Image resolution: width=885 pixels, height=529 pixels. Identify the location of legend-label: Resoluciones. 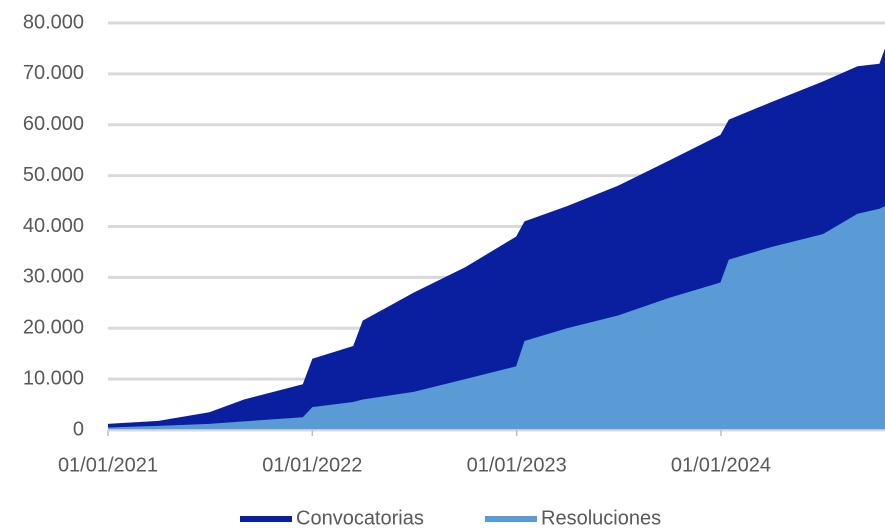
(601, 518).